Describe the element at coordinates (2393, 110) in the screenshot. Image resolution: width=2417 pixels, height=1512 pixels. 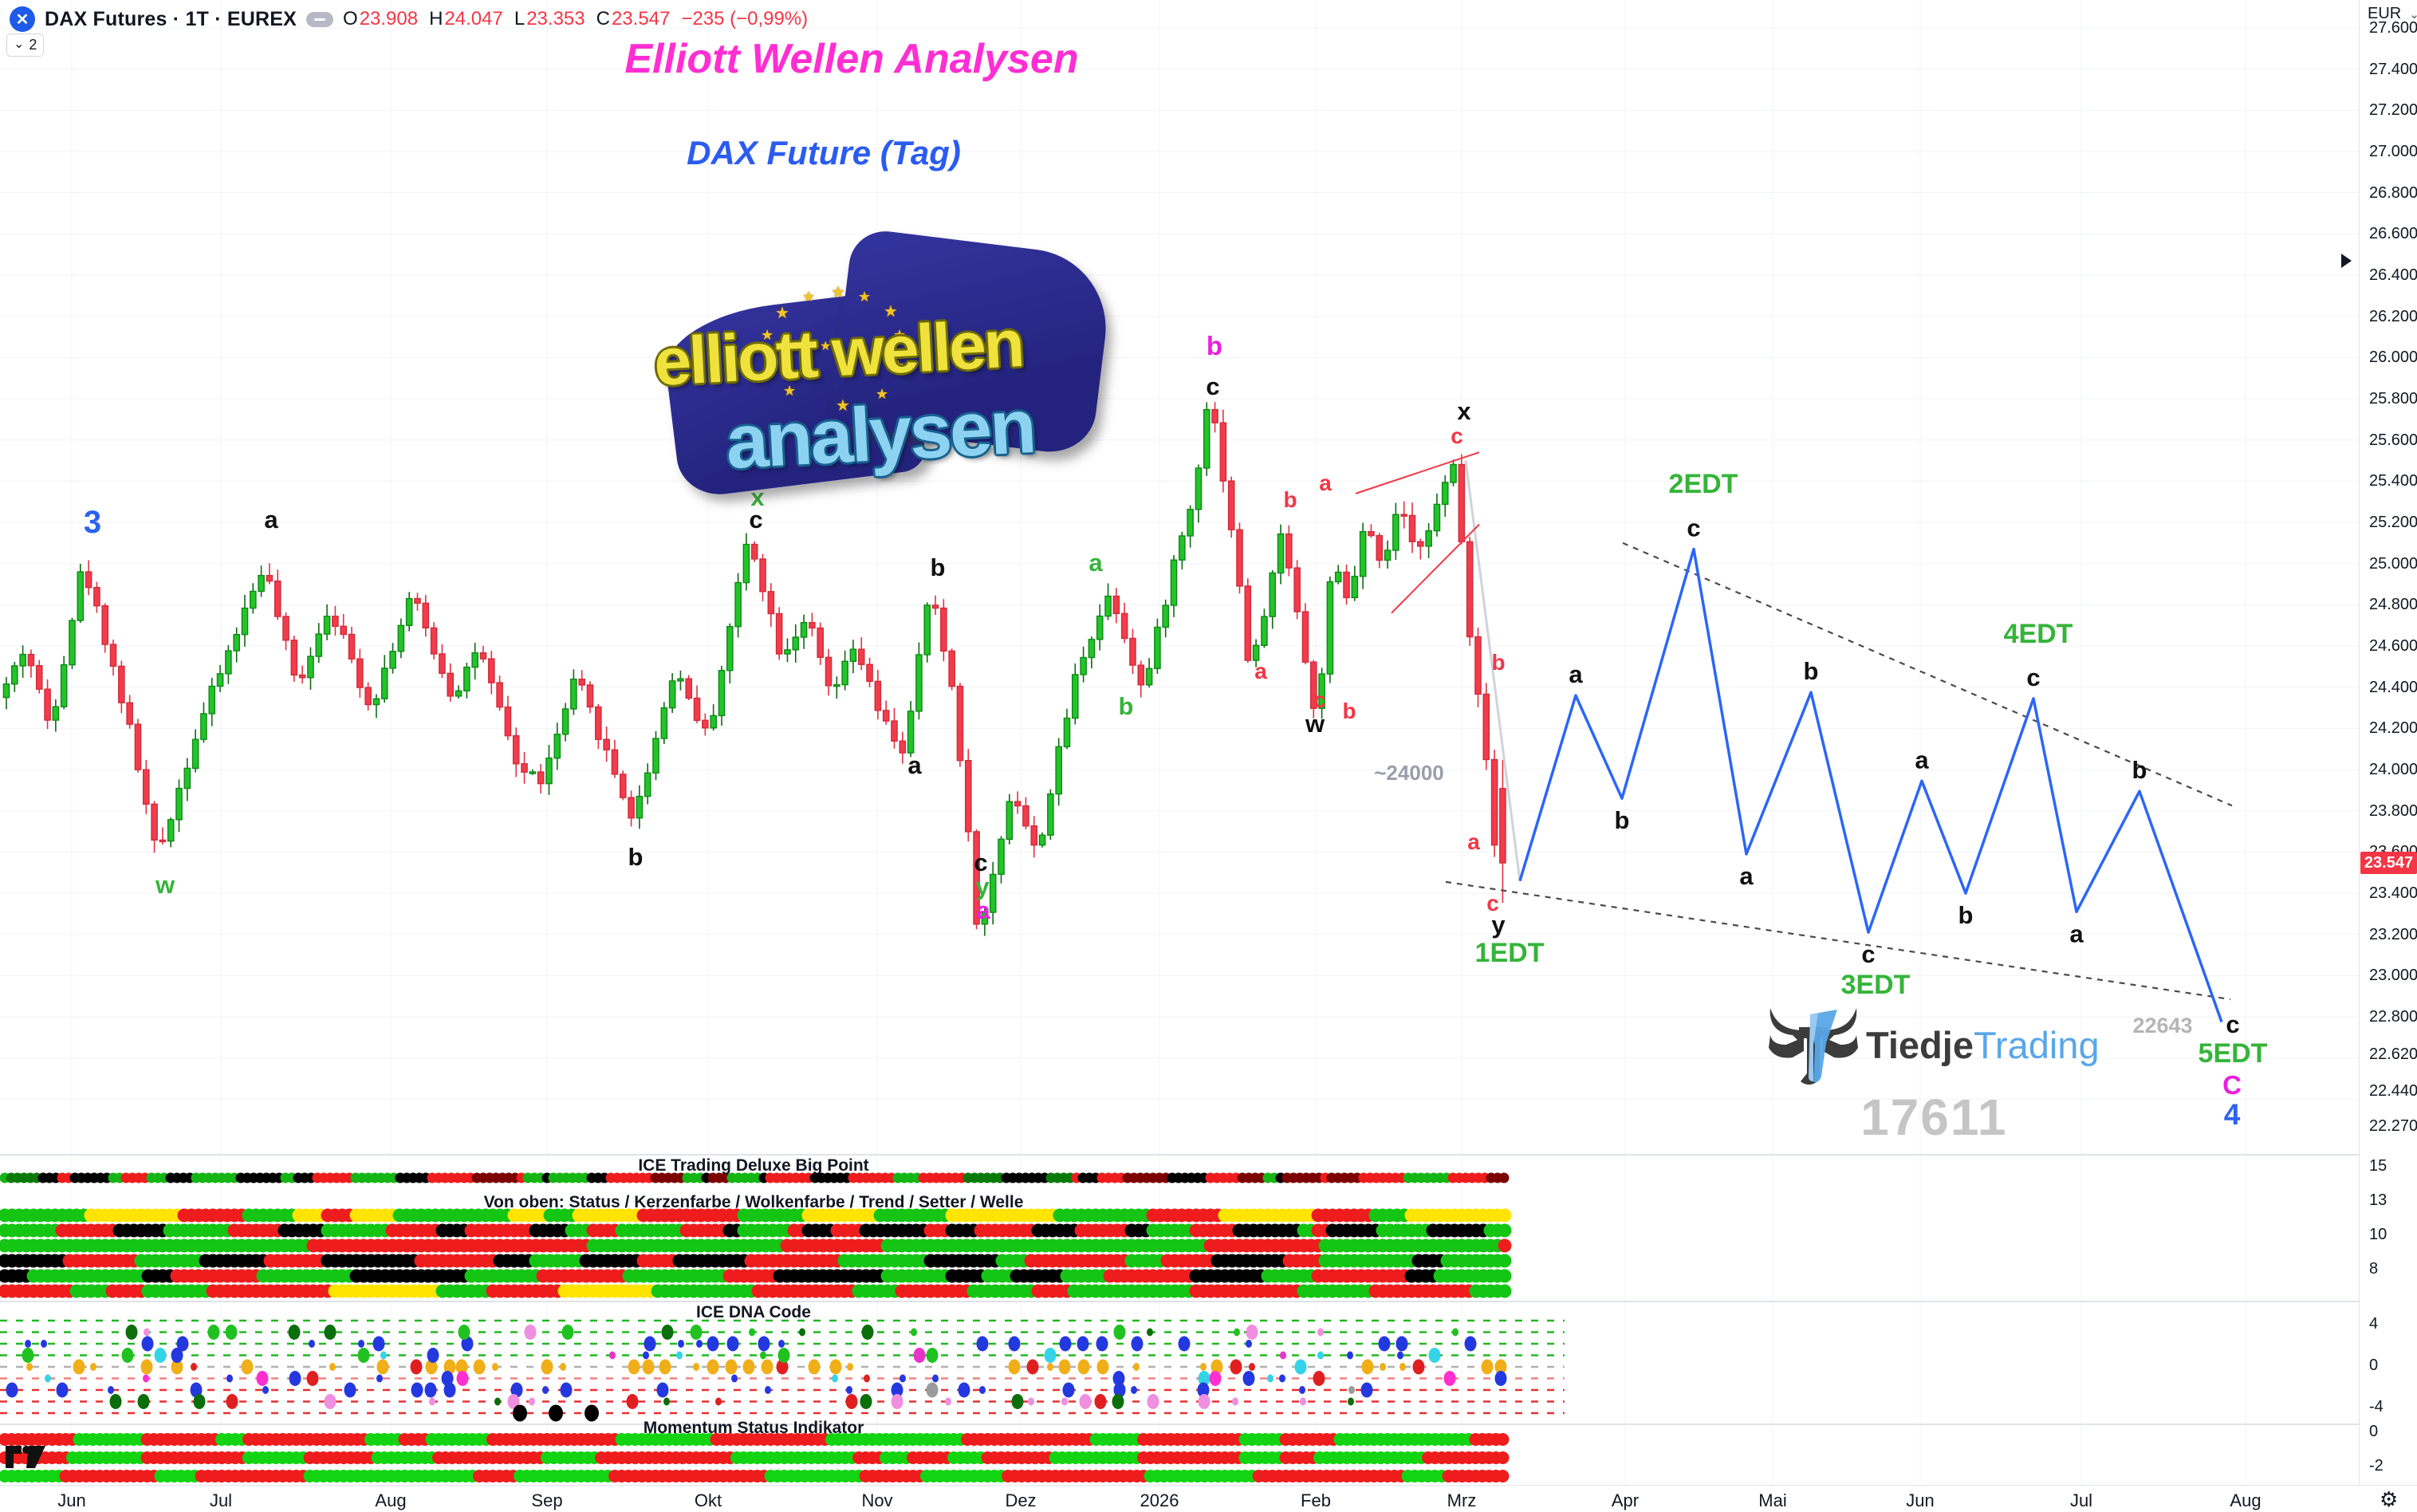
I see `price-tick: 27.200` at that location.